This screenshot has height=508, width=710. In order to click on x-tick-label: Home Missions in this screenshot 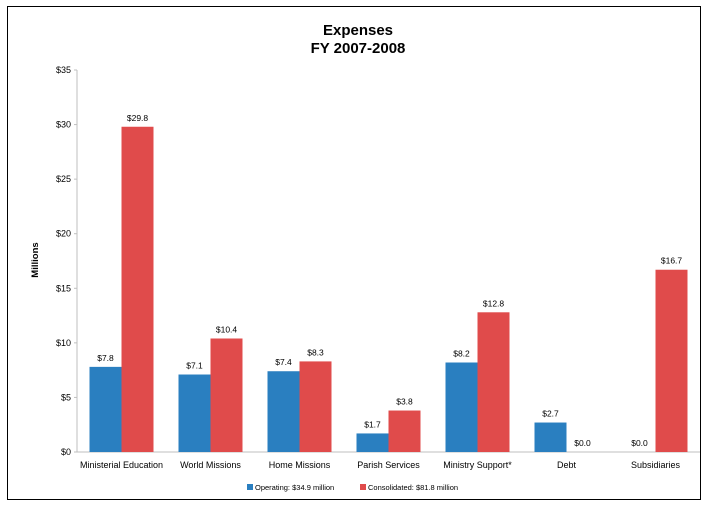, I will do `click(300, 465)`.